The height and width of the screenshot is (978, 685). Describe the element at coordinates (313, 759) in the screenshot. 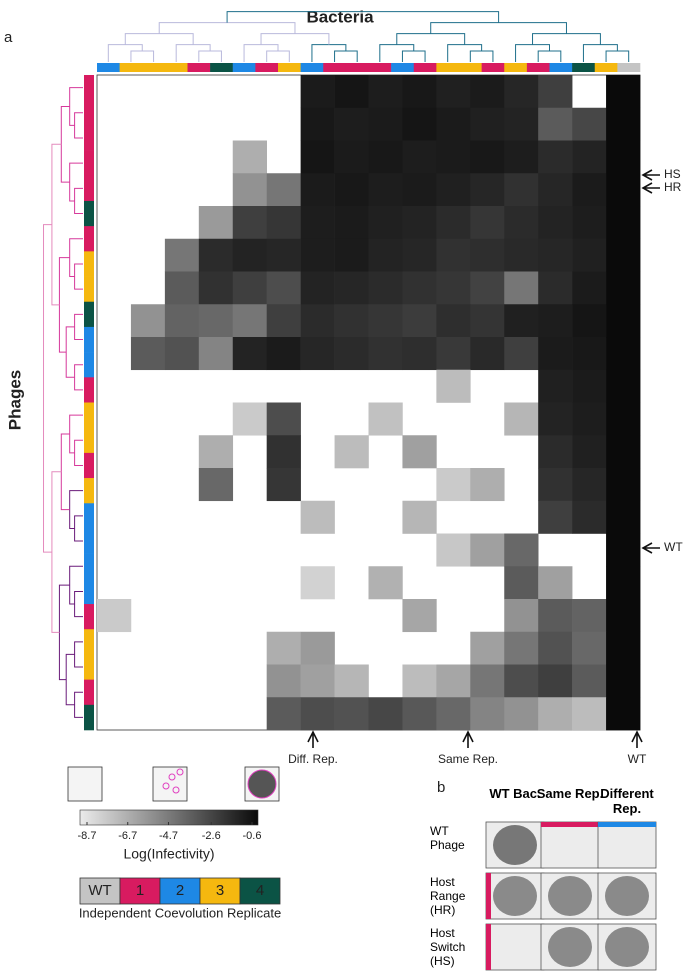

I see `column-arrow-label: Diff. Rep.` at that location.